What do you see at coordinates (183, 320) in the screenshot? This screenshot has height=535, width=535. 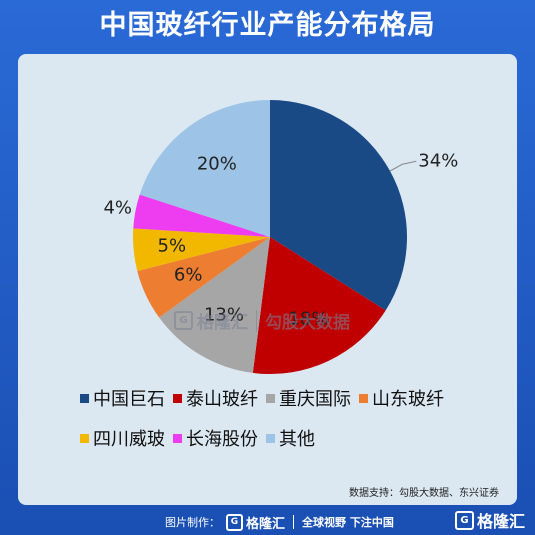 I see `watermark-logo-icon: G` at bounding box center [183, 320].